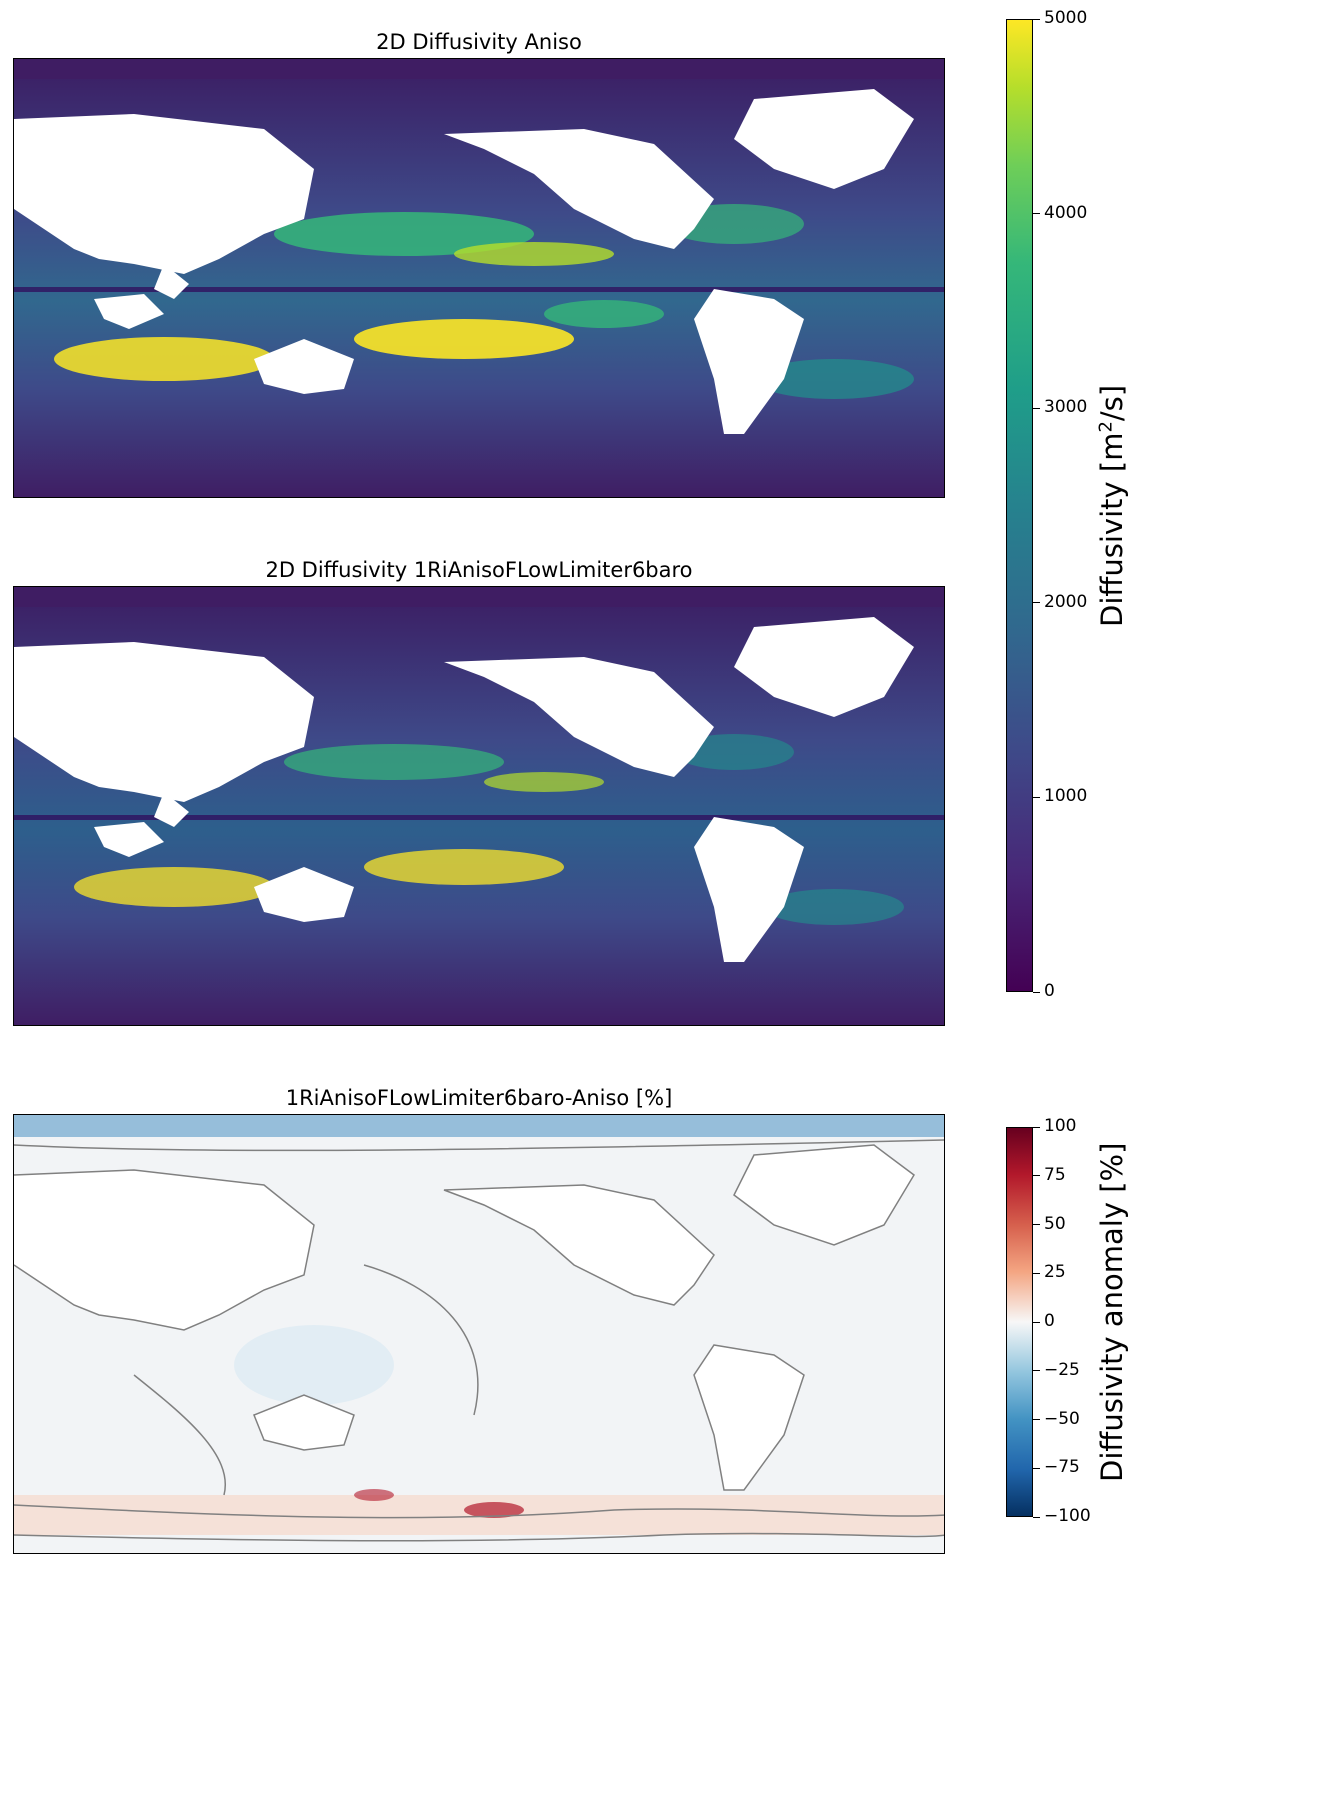 The width and height of the screenshot is (1327, 1815). What do you see at coordinates (1066, 18) in the screenshot?
I see `colorbar-viridis-tick-label: 5000` at bounding box center [1066, 18].